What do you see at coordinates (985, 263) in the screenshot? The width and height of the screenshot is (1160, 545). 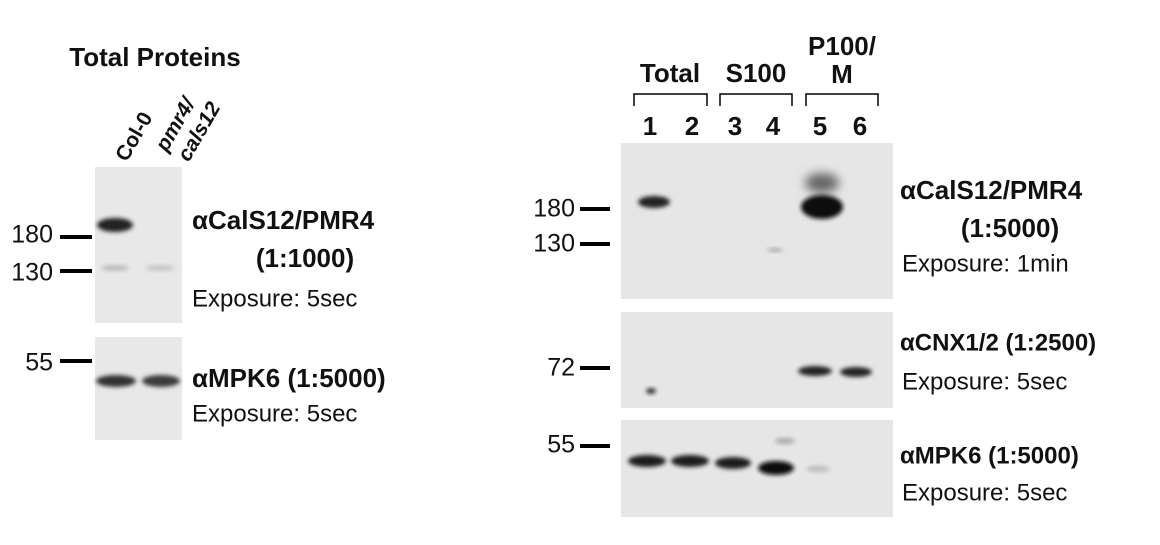 I see `exposure-label: Exposure: 1min` at bounding box center [985, 263].